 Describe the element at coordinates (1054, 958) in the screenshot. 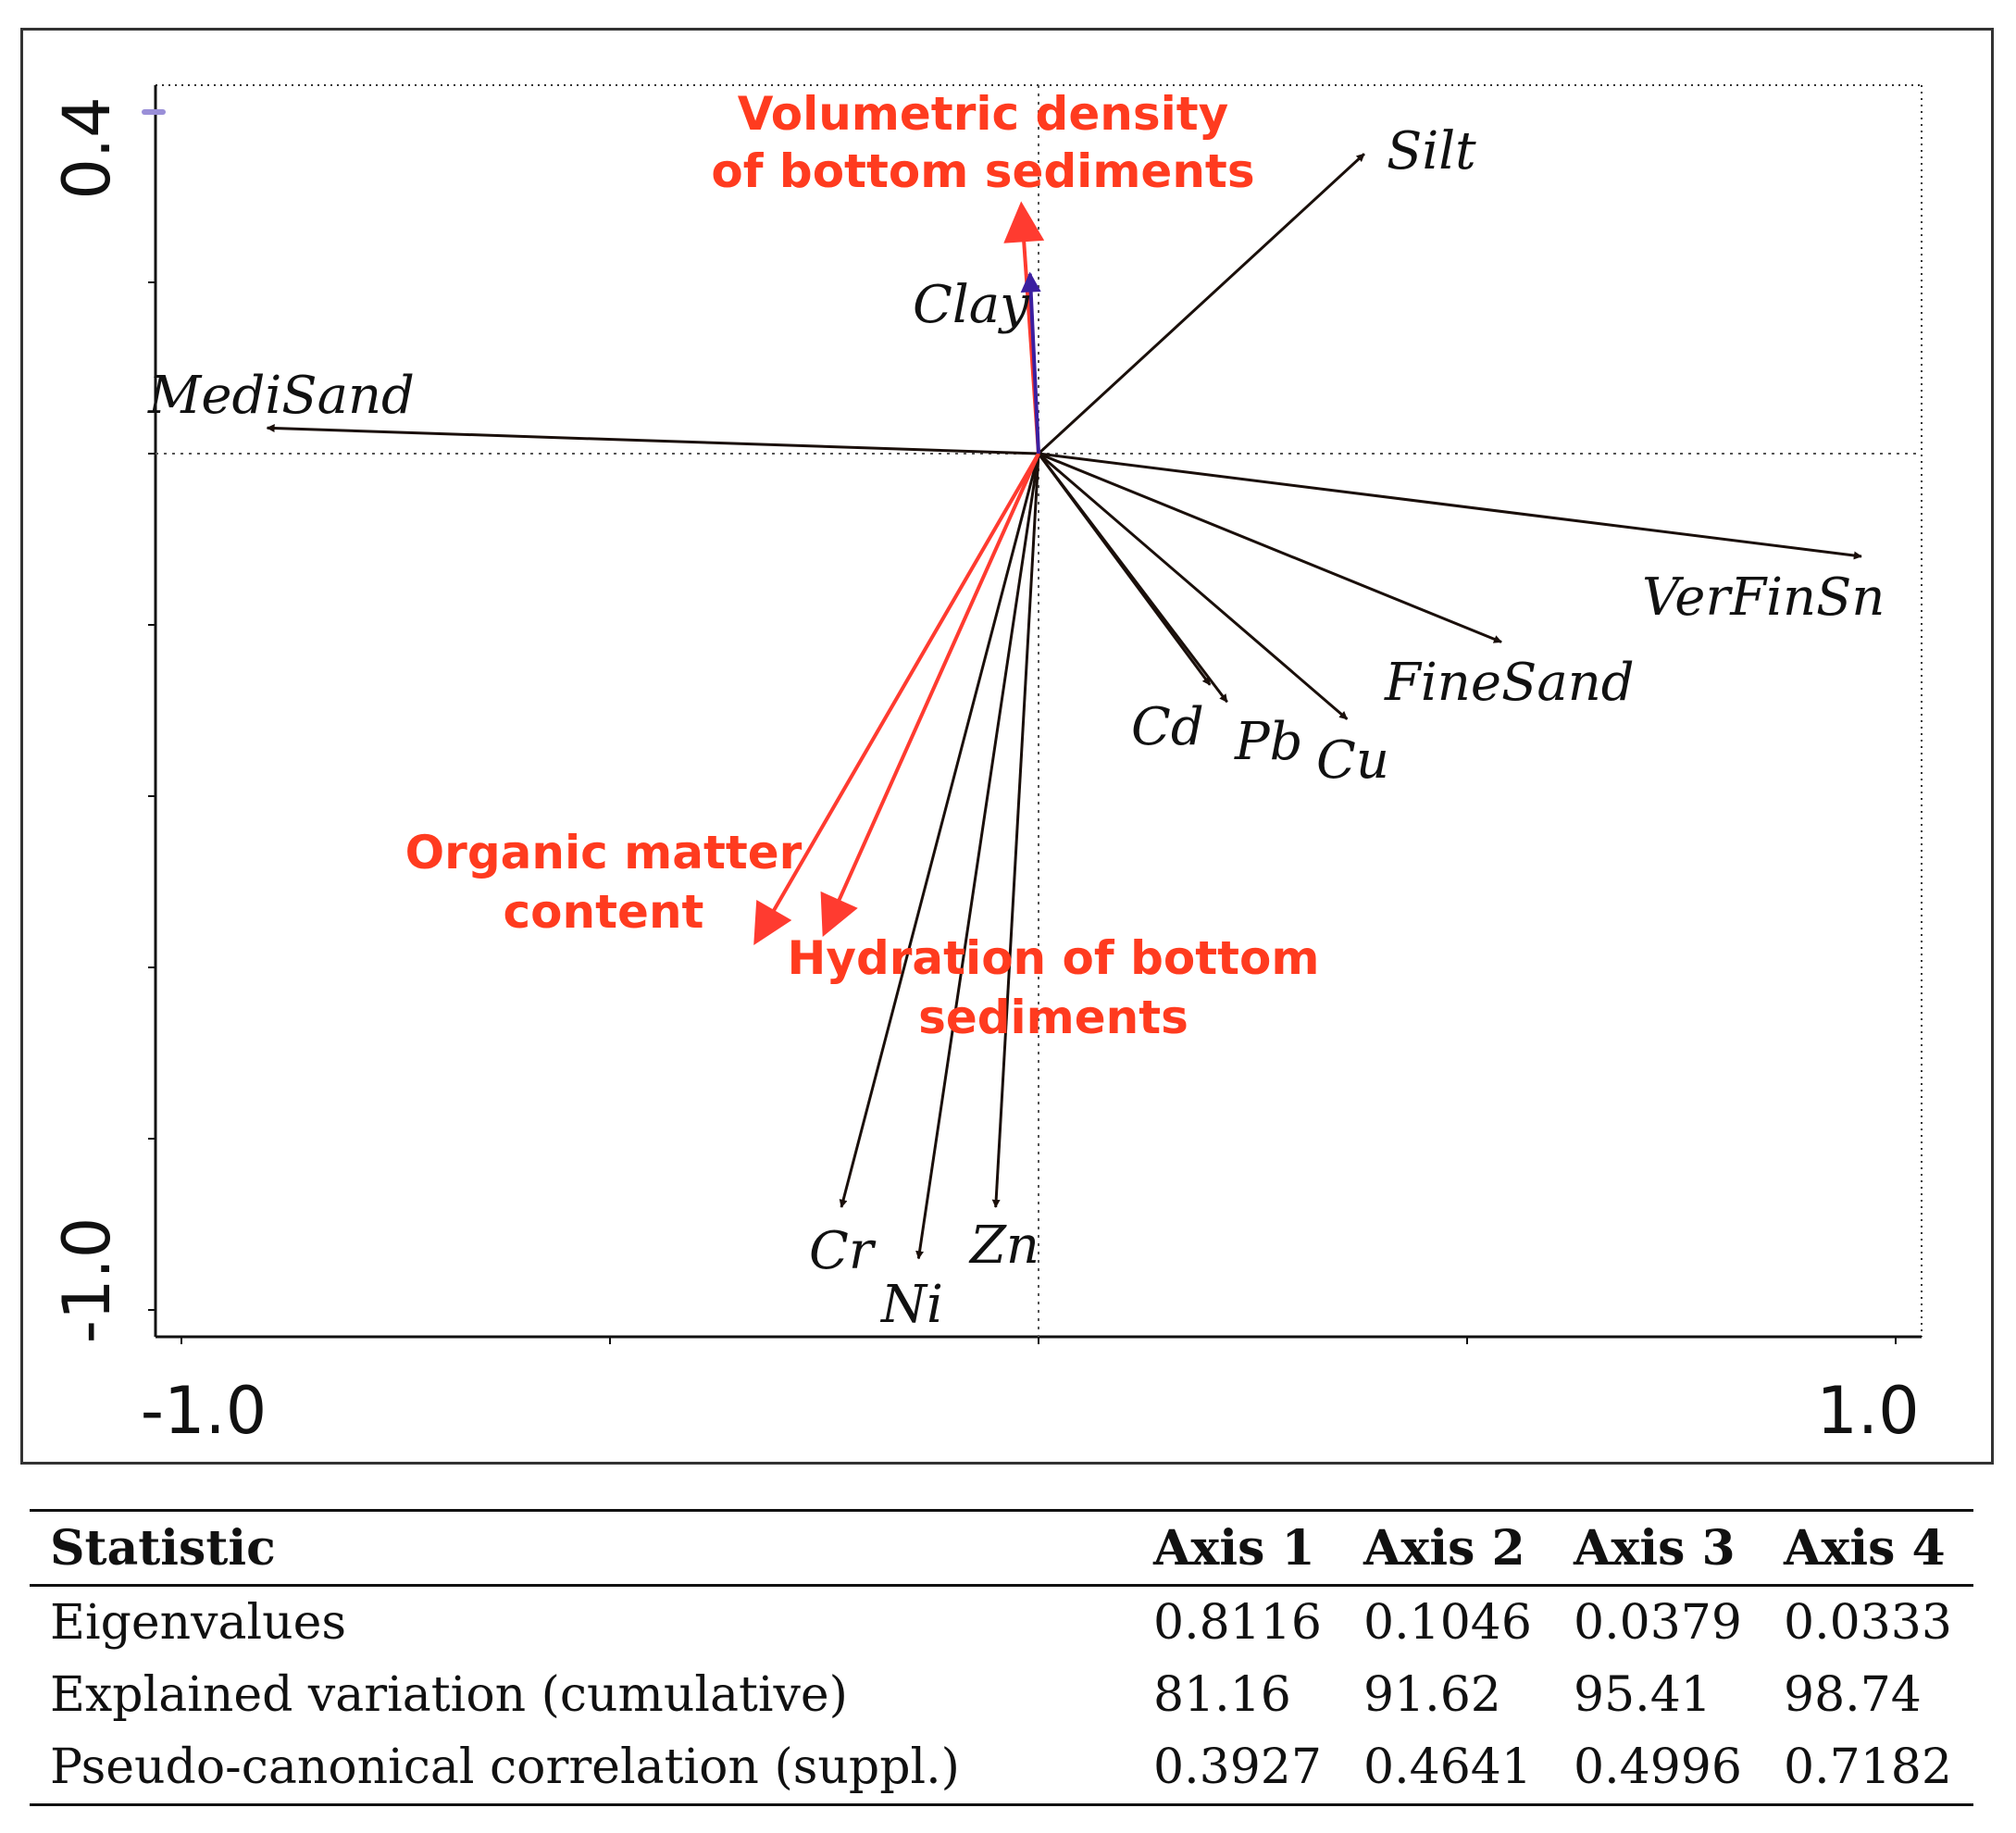

I see `label-hydration-line1: Hydration of bottom` at that location.